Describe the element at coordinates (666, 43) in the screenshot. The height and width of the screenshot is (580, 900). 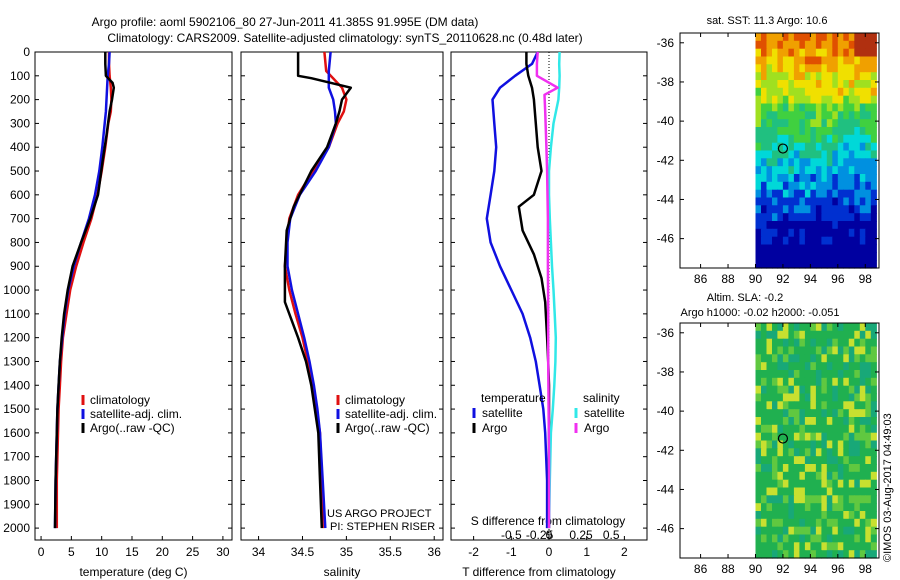
I see `y-tick-label: -36` at that location.